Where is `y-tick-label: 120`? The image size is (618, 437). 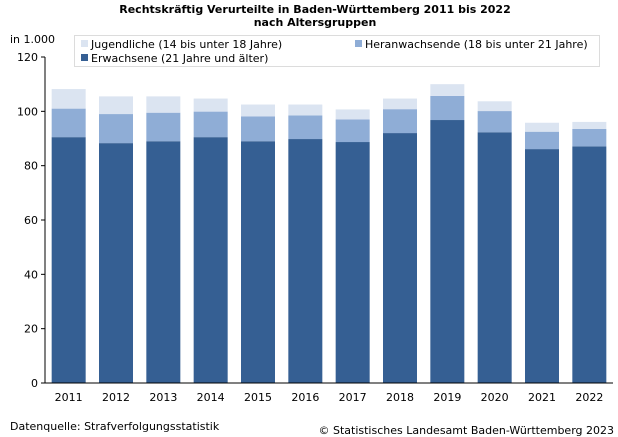 y-tick-label: 120 is located at coordinates (27, 57).